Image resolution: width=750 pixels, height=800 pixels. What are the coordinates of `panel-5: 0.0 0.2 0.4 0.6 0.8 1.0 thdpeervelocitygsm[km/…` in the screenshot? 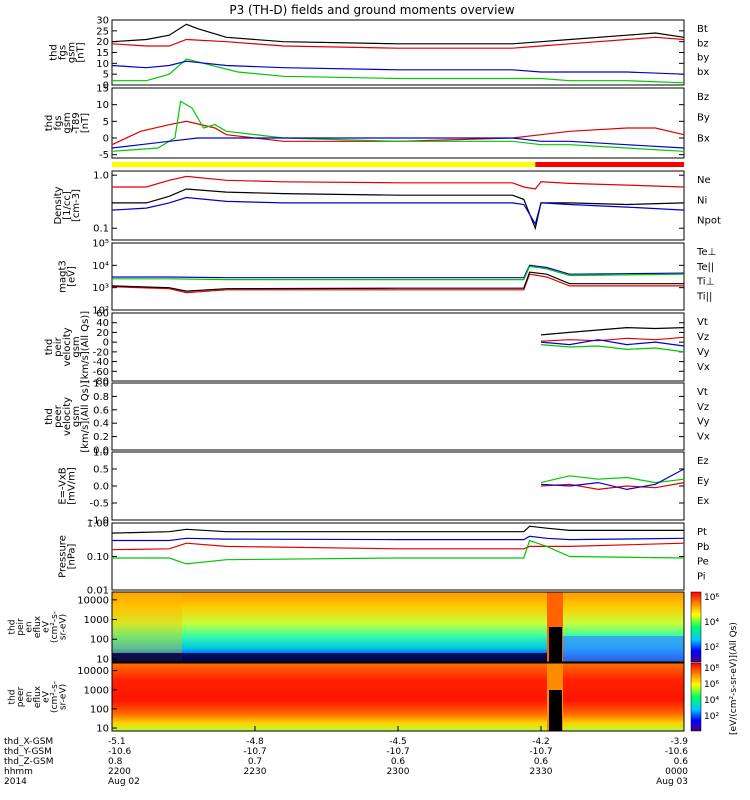 It's located at (377, 418).